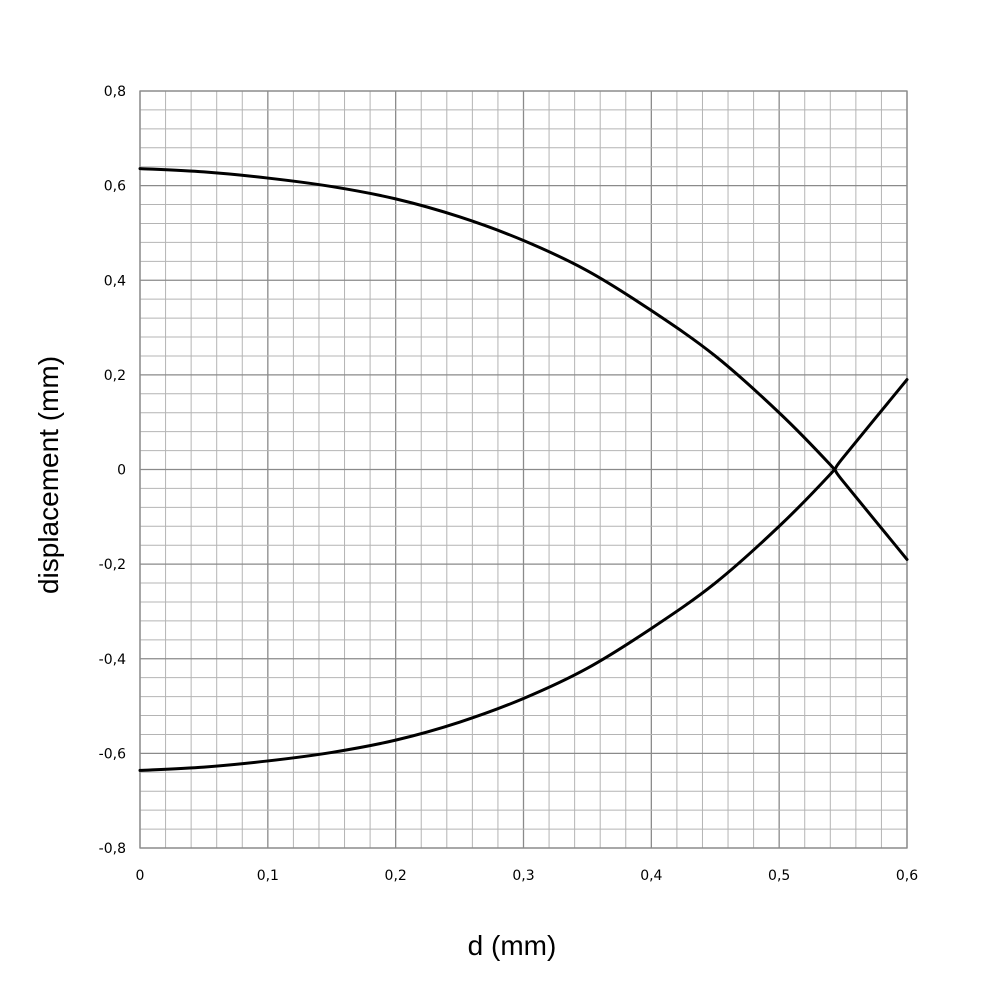 The width and height of the screenshot is (1000, 1000). Describe the element at coordinates (121, 471) in the screenshot. I see `y-tick-label: 0` at that location.